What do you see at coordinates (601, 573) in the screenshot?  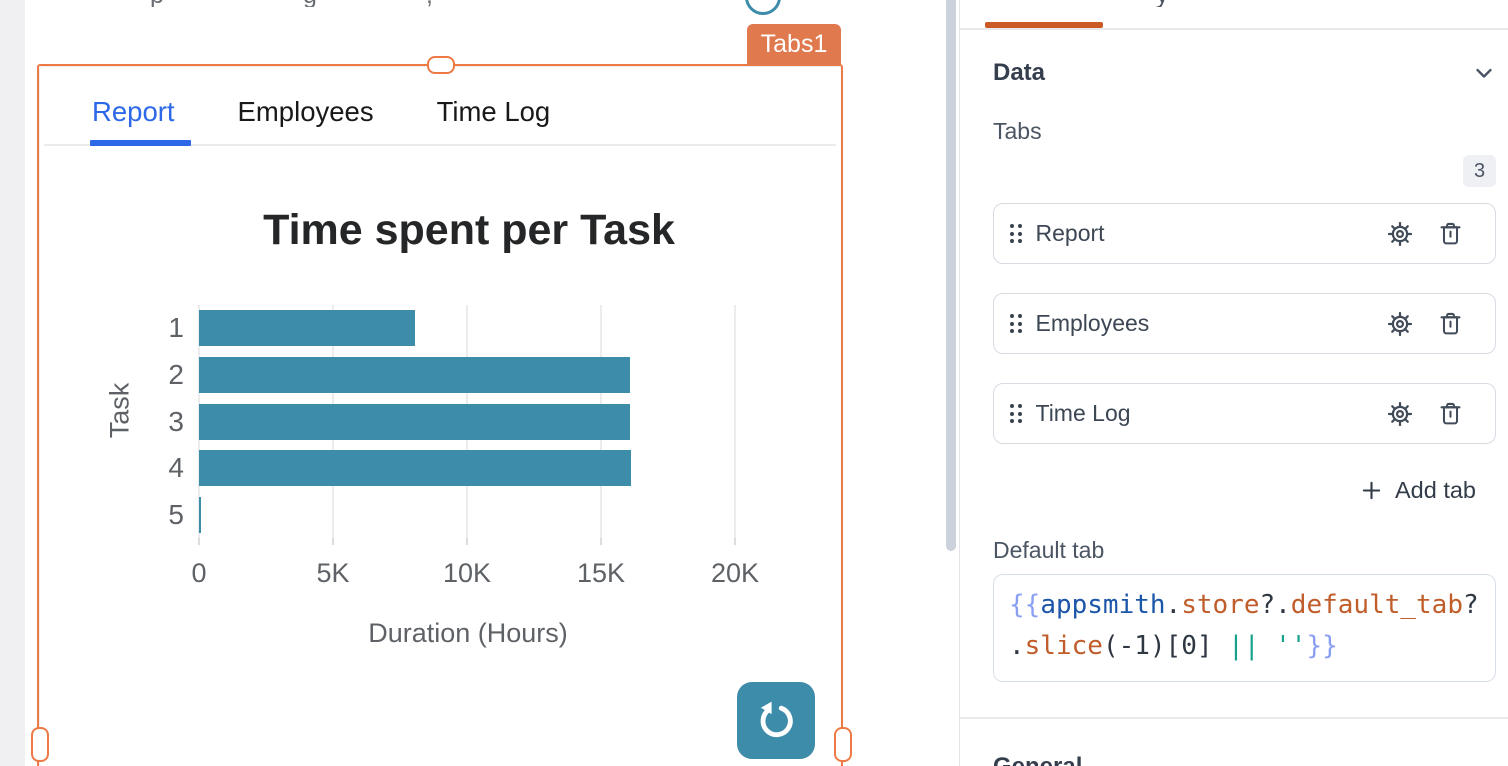 I see `x-tick-label: 15K` at bounding box center [601, 573].